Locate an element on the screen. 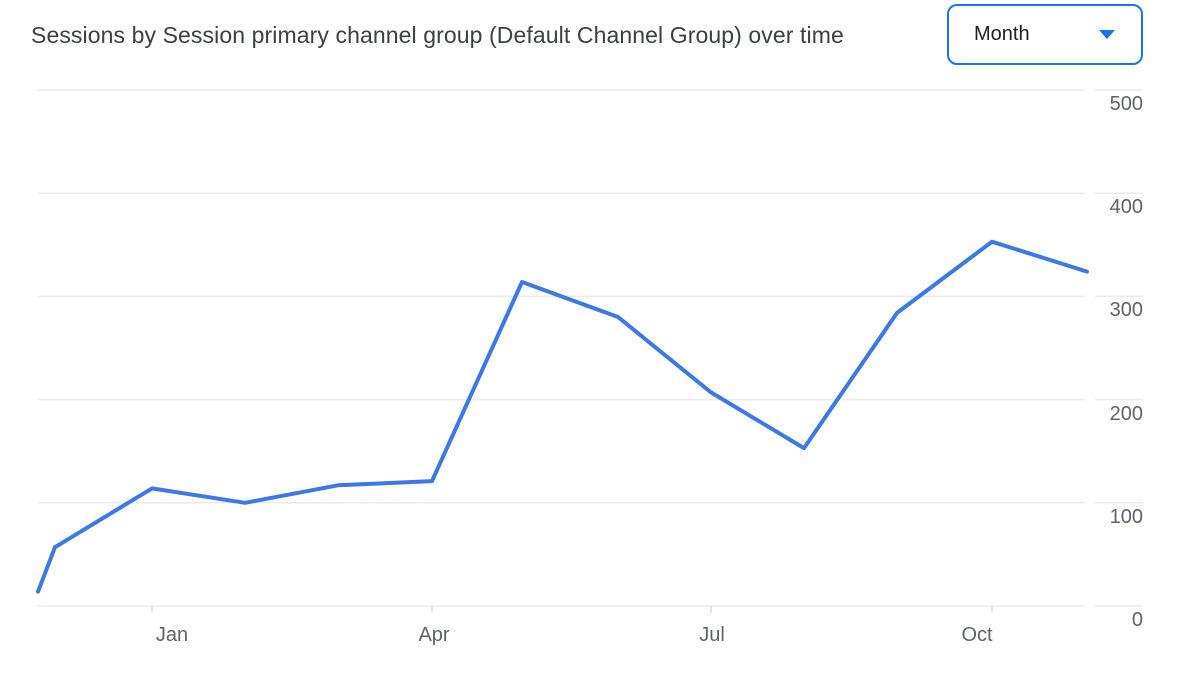 This screenshot has height=673, width=1200. granularity-dropdown: Month is located at coordinates (1045, 34).